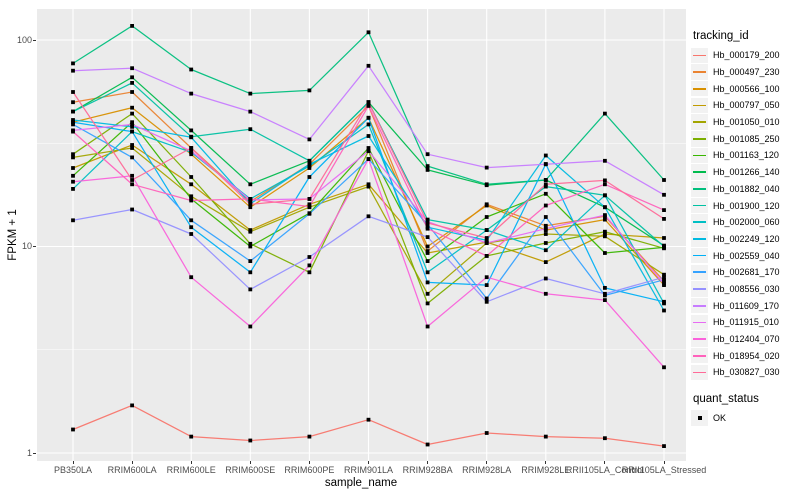 The width and height of the screenshot is (800, 500). What do you see at coordinates (361, 483) in the screenshot?
I see `x-axis-title: sample_name` at bounding box center [361, 483].